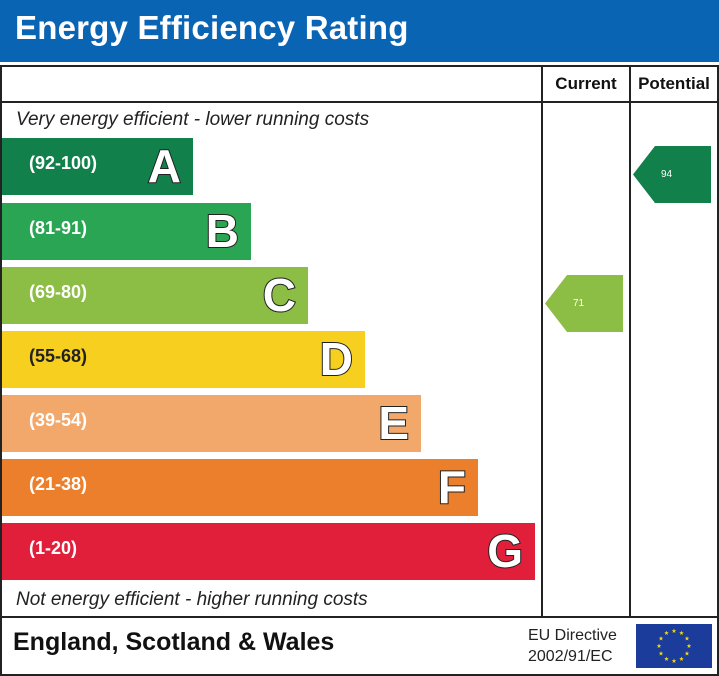 This screenshot has height=676, width=719. I want to click on band-letter: B, so click(222, 231).